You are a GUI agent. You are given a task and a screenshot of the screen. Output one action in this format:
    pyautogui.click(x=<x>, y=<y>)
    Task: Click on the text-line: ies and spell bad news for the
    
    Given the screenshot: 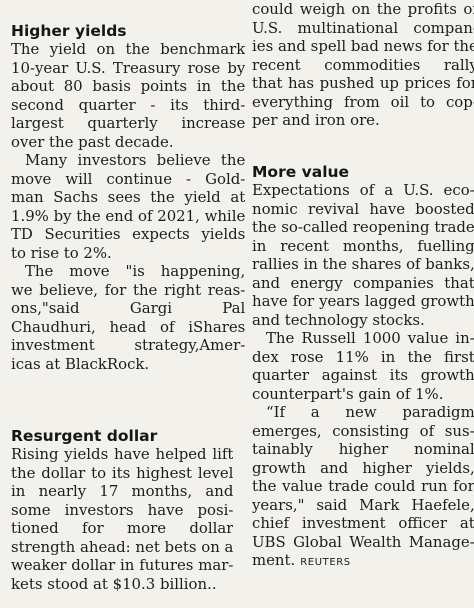 What is the action you would take?
    pyautogui.click(x=363, y=46)
    